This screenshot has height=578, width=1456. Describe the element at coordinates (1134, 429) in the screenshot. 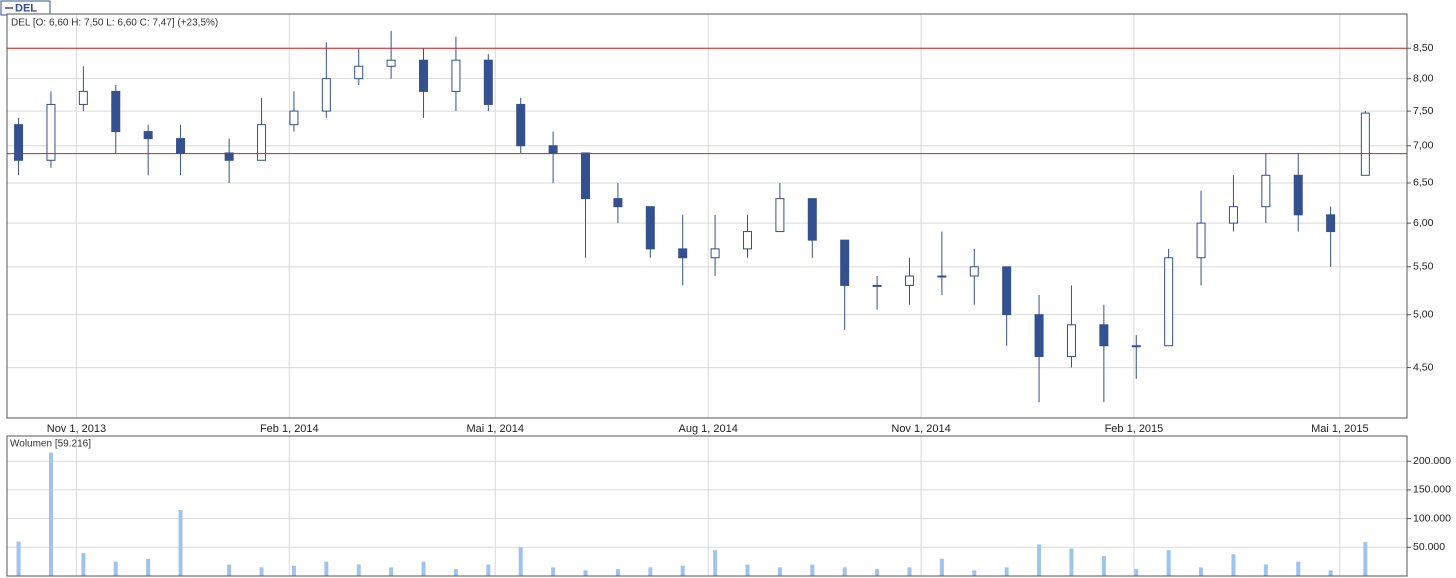

I see `x-tick-label: Feb 1, 2015` at that location.